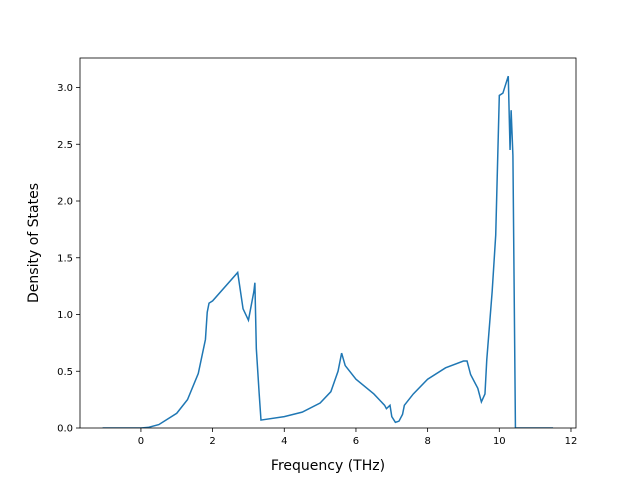  I want to click on y-axis-label: Density of States, so click(34, 243).